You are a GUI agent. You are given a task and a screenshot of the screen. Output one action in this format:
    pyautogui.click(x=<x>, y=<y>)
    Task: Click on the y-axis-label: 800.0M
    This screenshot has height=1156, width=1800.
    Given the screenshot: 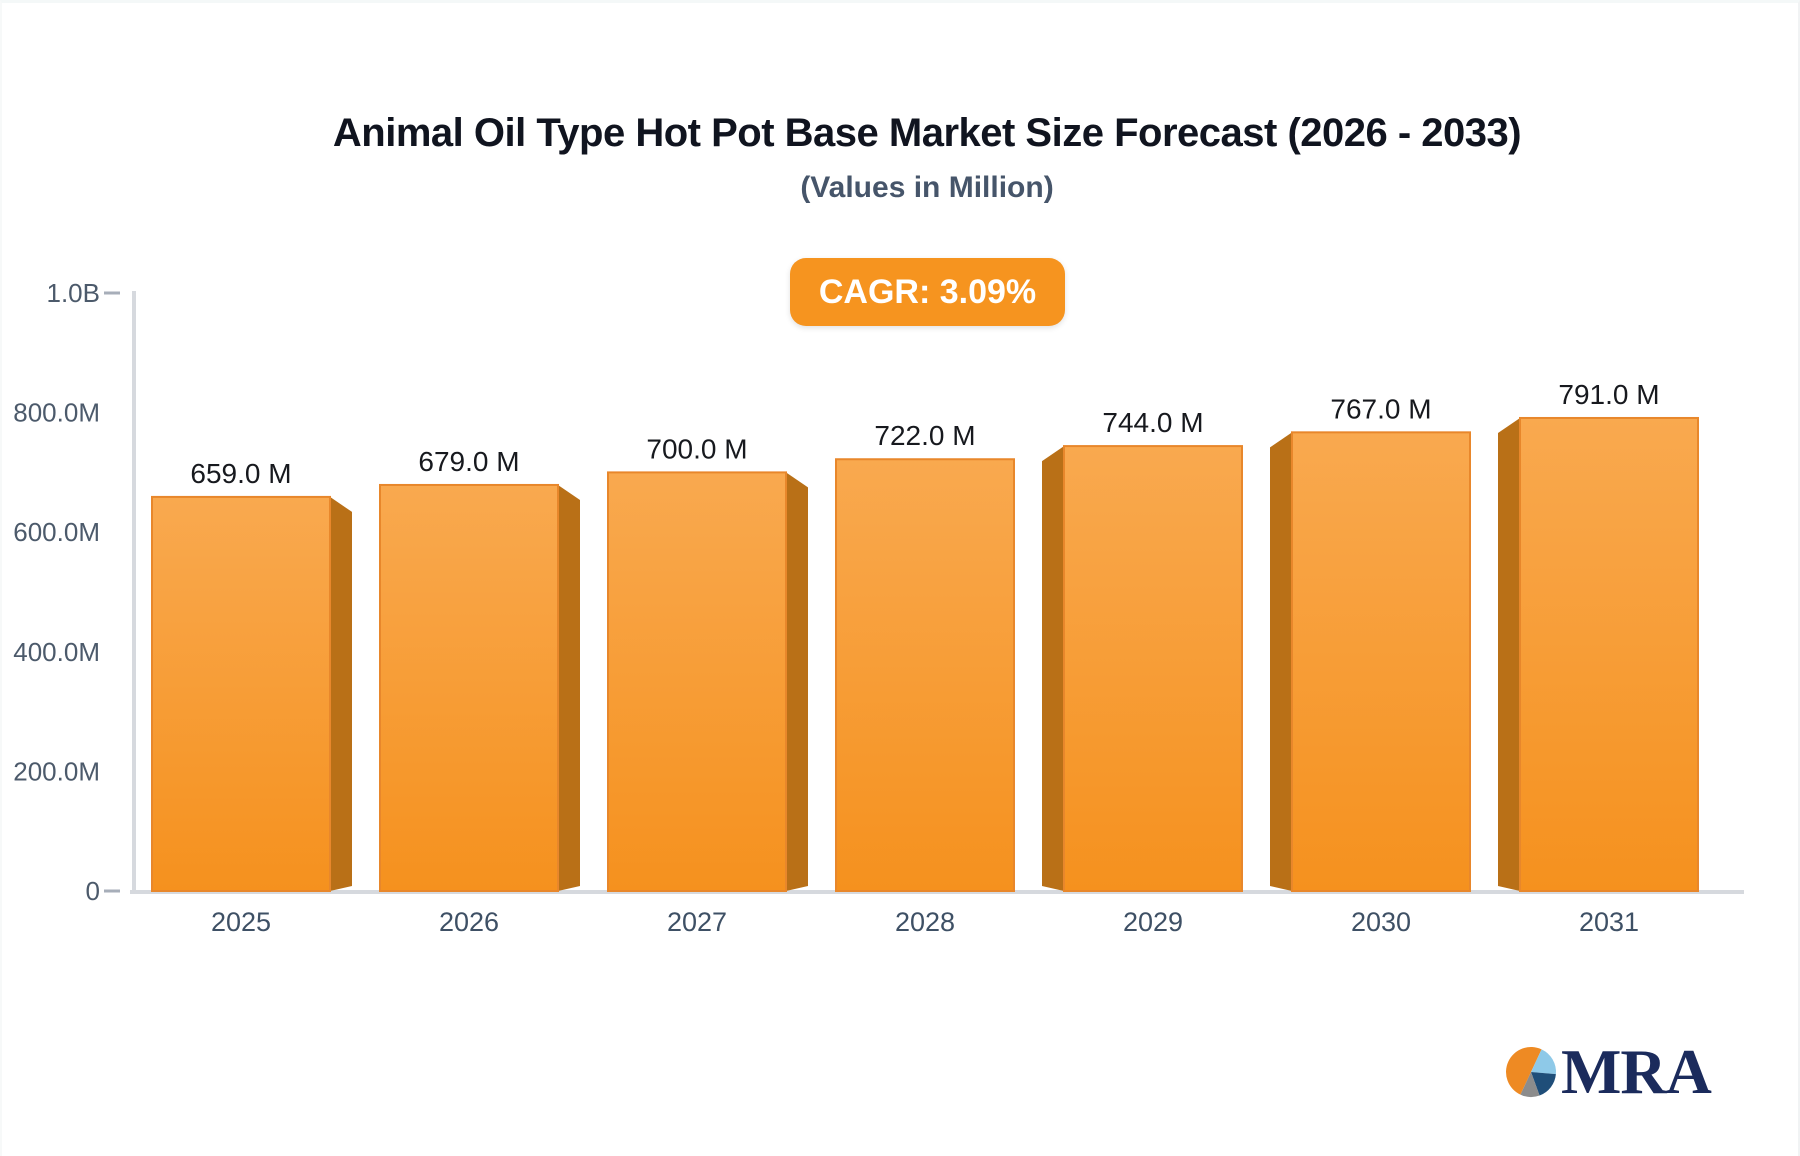 What is the action you would take?
    pyautogui.click(x=56, y=413)
    